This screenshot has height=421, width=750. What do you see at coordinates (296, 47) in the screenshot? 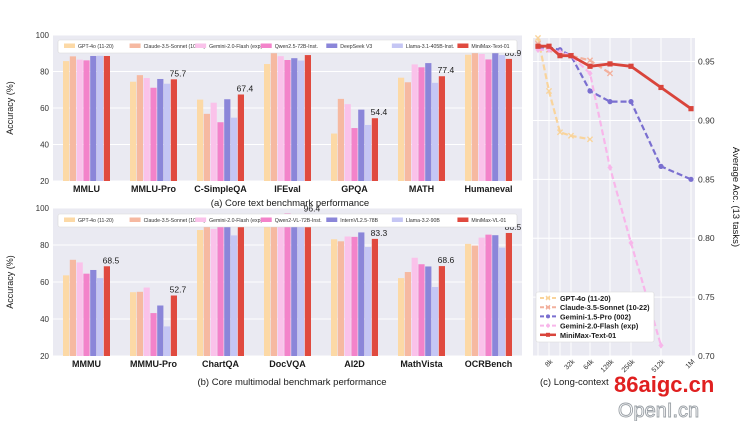
I see `text-legend-label: Qwen2.5-72B-Inst.` at bounding box center [296, 47].